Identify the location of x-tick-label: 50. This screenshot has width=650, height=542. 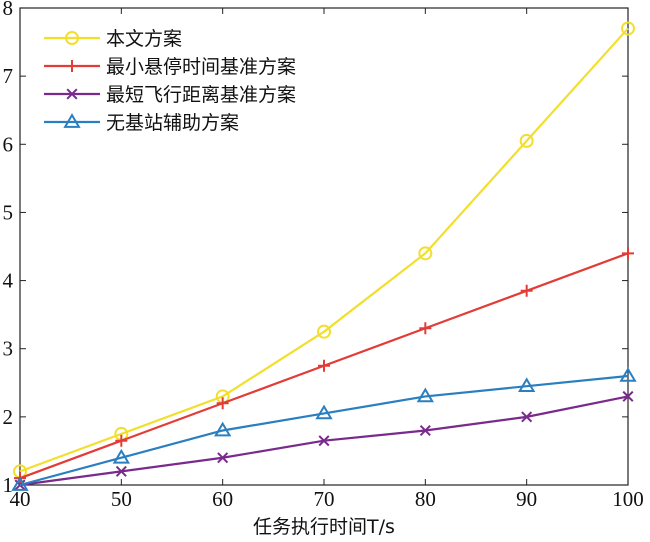
(121, 499).